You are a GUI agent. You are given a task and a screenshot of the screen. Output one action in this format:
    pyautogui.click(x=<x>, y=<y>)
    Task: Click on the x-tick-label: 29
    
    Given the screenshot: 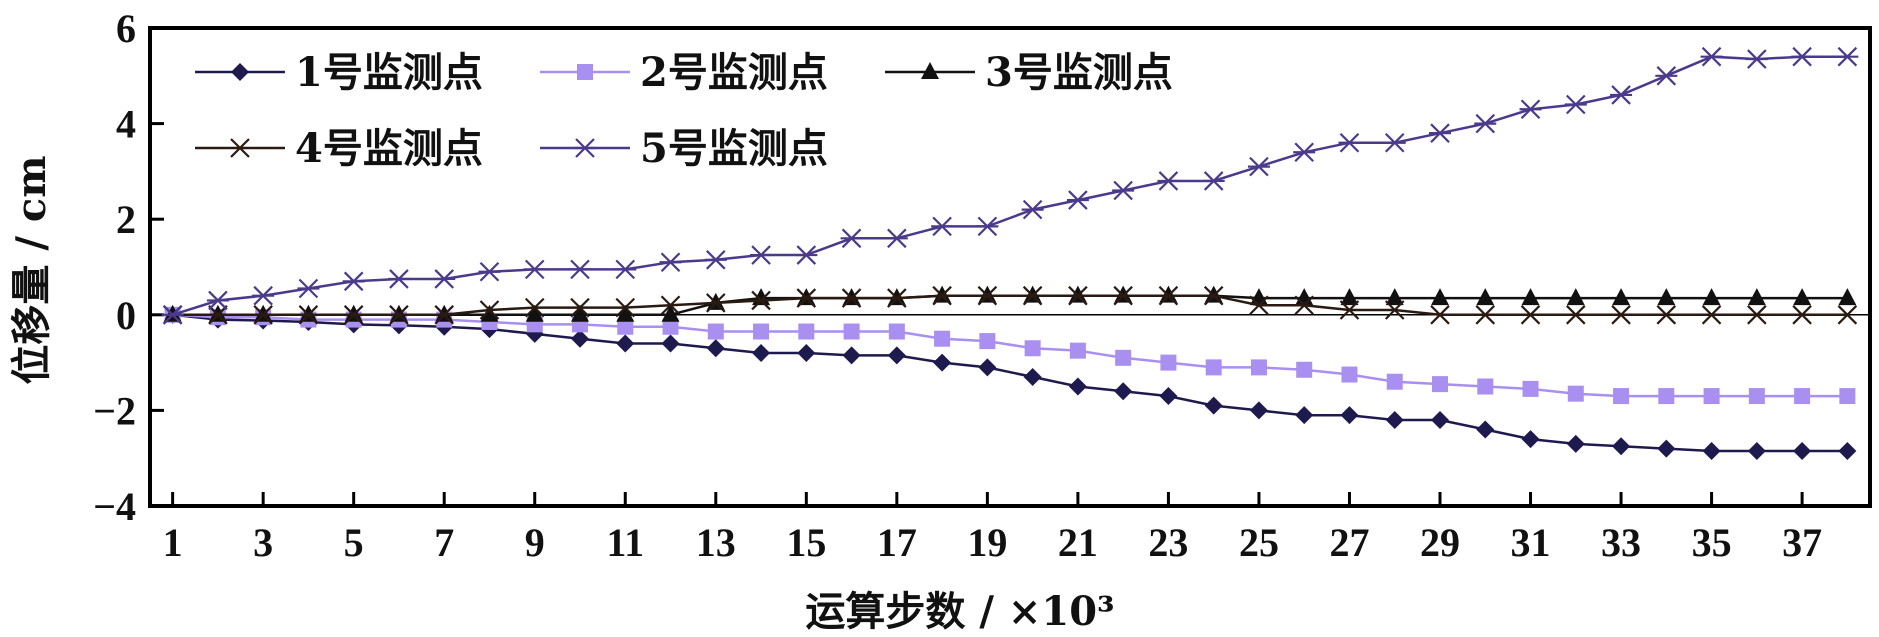 What is the action you would take?
    pyautogui.click(x=1440, y=542)
    